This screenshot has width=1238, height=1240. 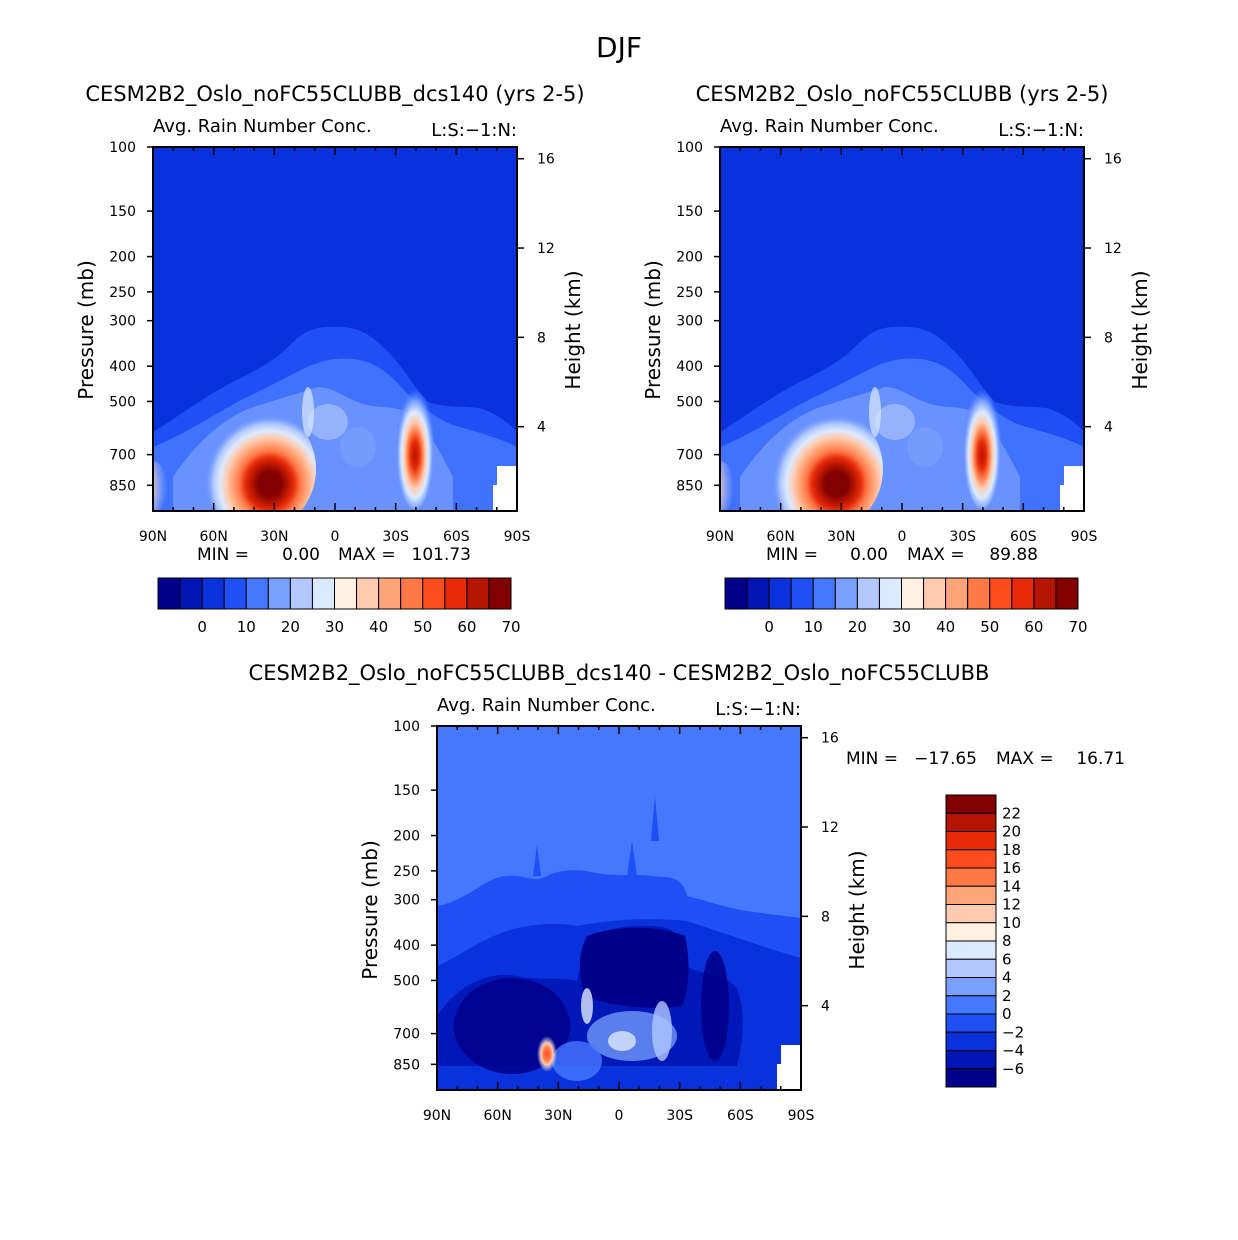 What do you see at coordinates (901, 346) in the screenshot?
I see `panel-right-x-axis: 90N 60N 30N 0 30S 60S 90S` at bounding box center [901, 346].